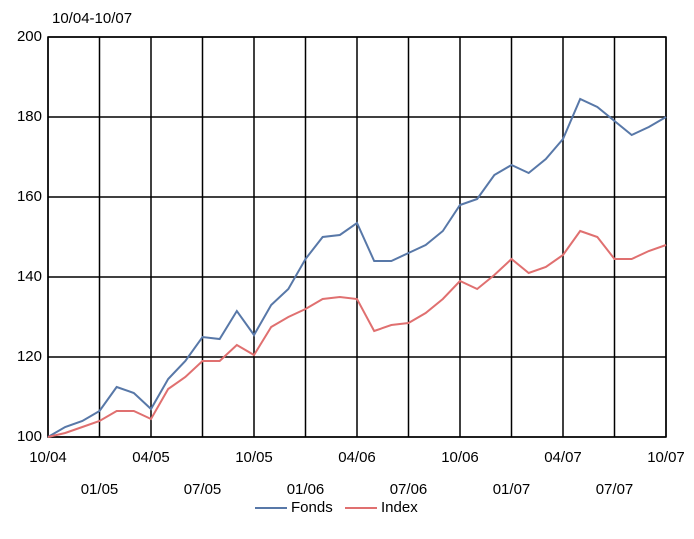 This screenshot has width=694, height=539. Describe the element at coordinates (100, 489) in the screenshot. I see `x-tick-label: 01/05` at that location.